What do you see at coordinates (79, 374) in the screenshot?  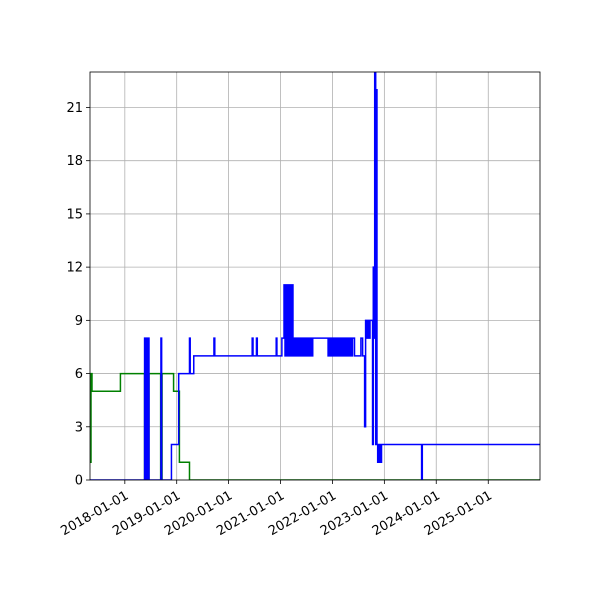 I see `y-tick-label: 6` at bounding box center [79, 374].